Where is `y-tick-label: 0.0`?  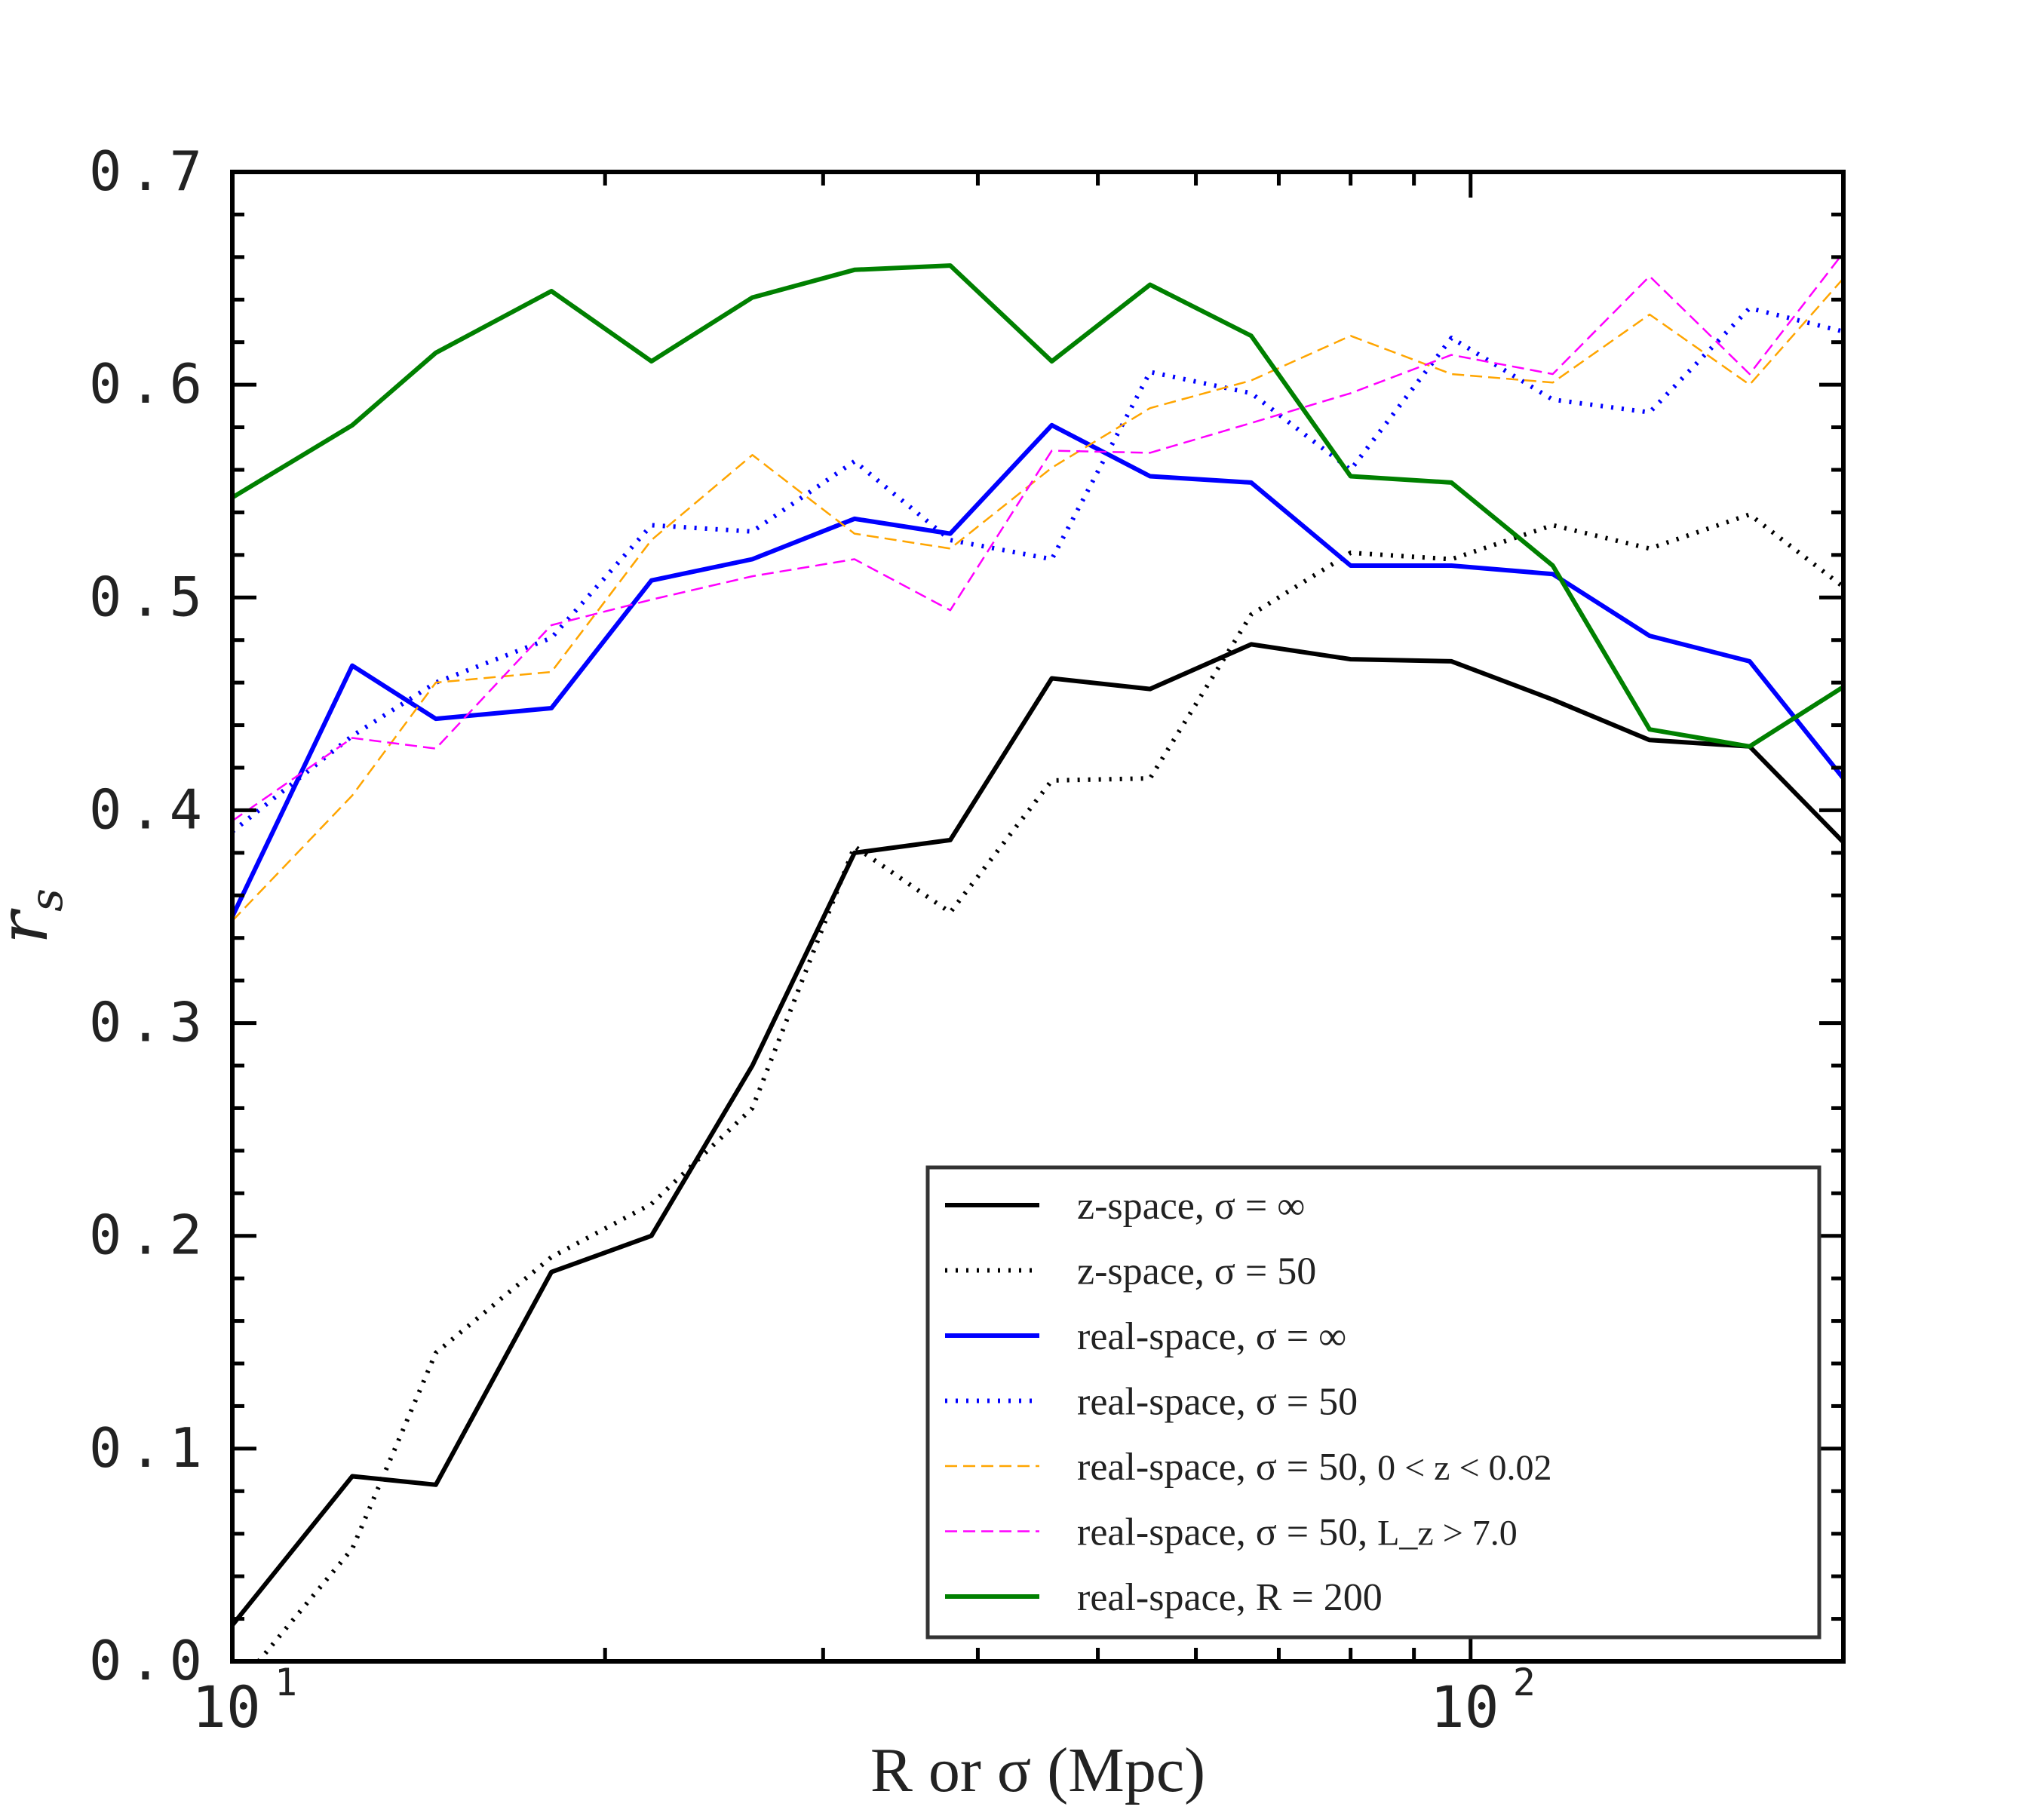 y-tick-label: 0.0 is located at coordinates (149, 1661).